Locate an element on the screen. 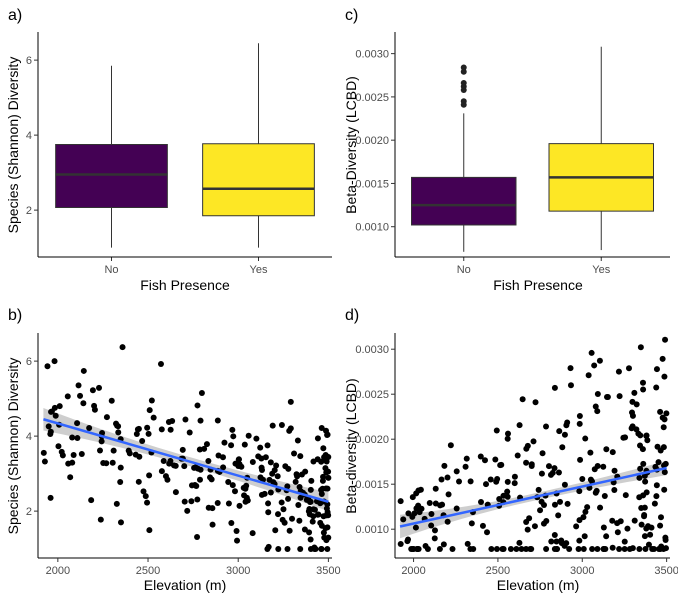 This screenshot has width=678, height=605. panel-c-ytick-label: 0.0015 is located at coordinates (372, 184).